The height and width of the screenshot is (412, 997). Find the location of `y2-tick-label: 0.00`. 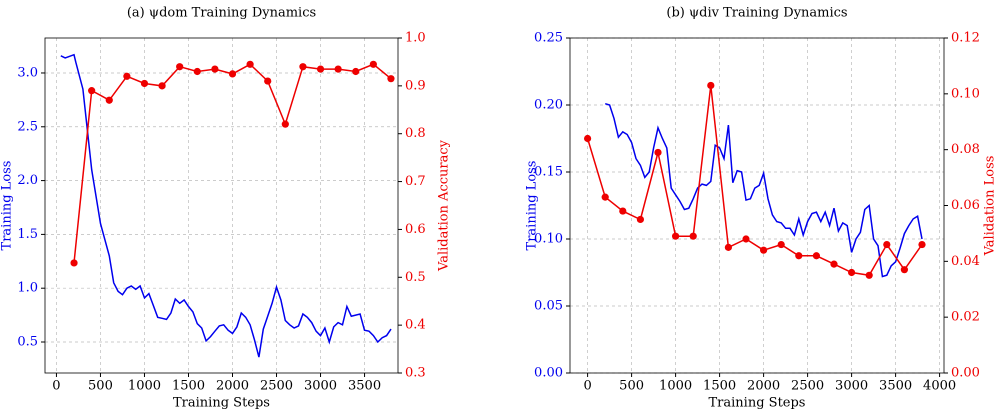

y2-tick-label: 0.00 is located at coordinates (965, 373).